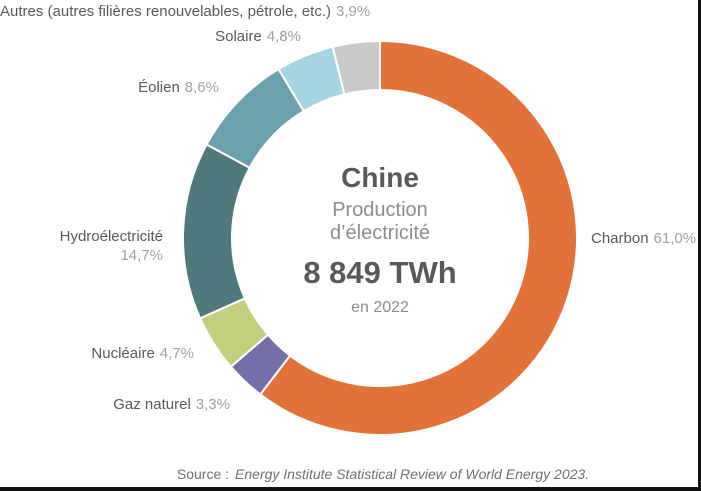 The height and width of the screenshot is (491, 701). Describe the element at coordinates (380, 233) in the screenshot. I see `subtitle-line2: d’électricité` at that location.